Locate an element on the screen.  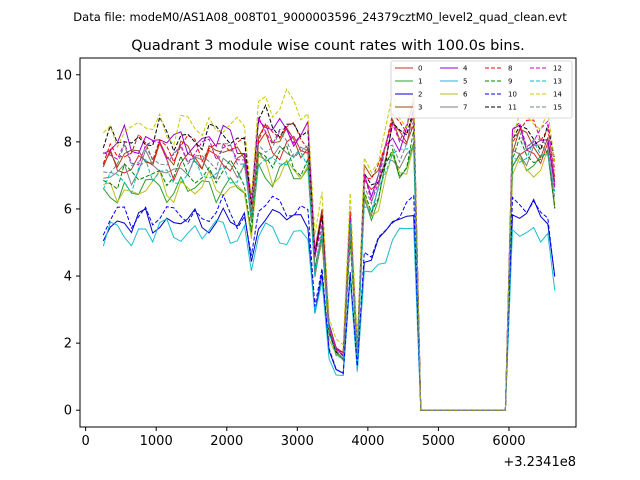
legend-label-6: 6 is located at coordinates (465, 95).